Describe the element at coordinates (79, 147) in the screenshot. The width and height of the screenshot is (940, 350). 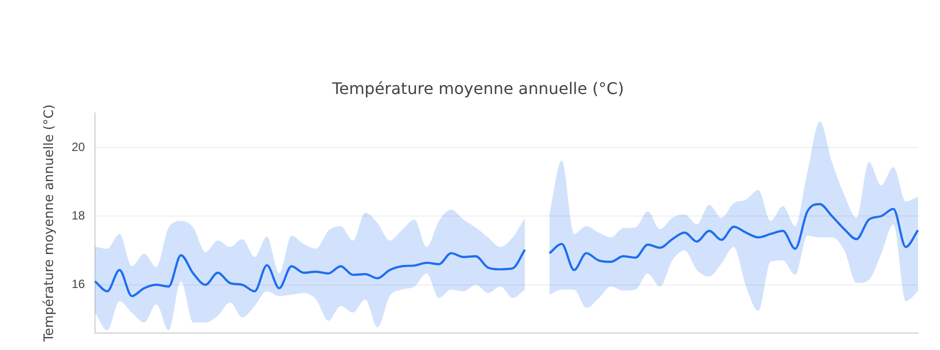
I see `y-tick-label: 20` at that location.